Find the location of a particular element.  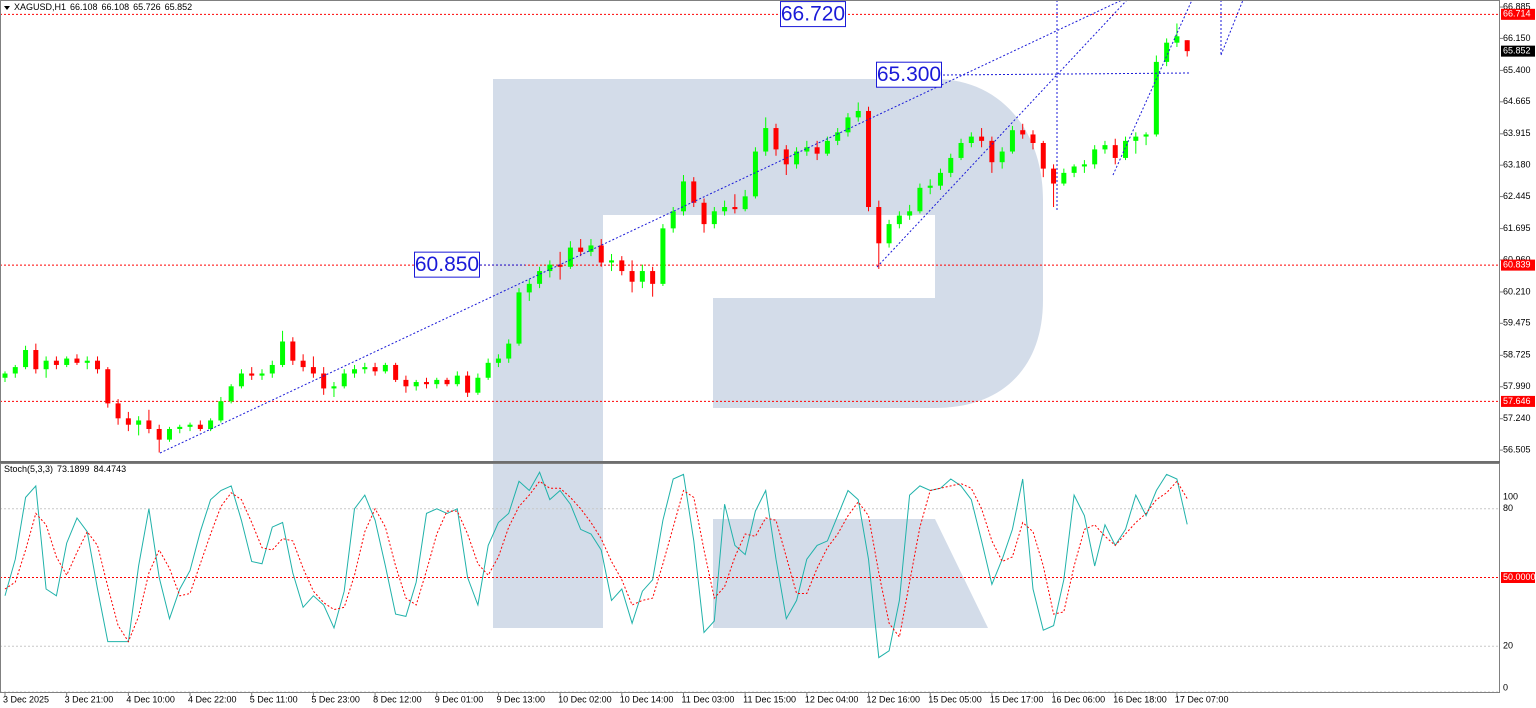

y-tick-label: 100 is located at coordinates (1510, 496).